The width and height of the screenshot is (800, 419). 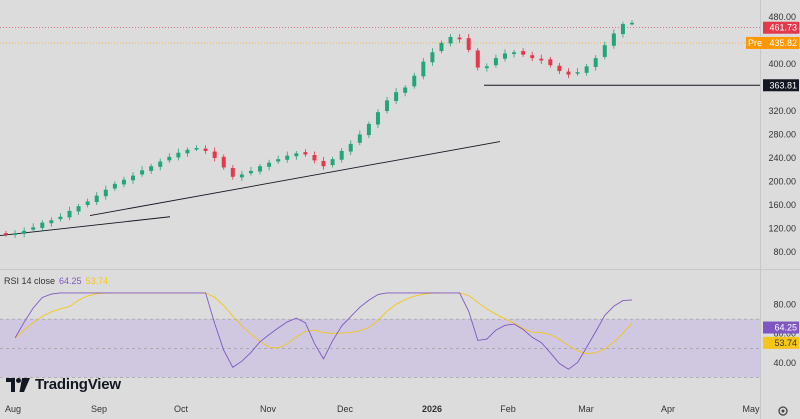 I want to click on pre-price-label: 435.82, so click(x=783, y=43).